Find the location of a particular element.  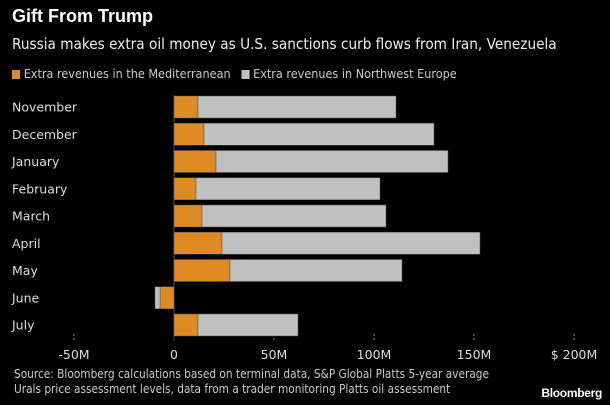

tick-label: 0 is located at coordinates (174, 354).